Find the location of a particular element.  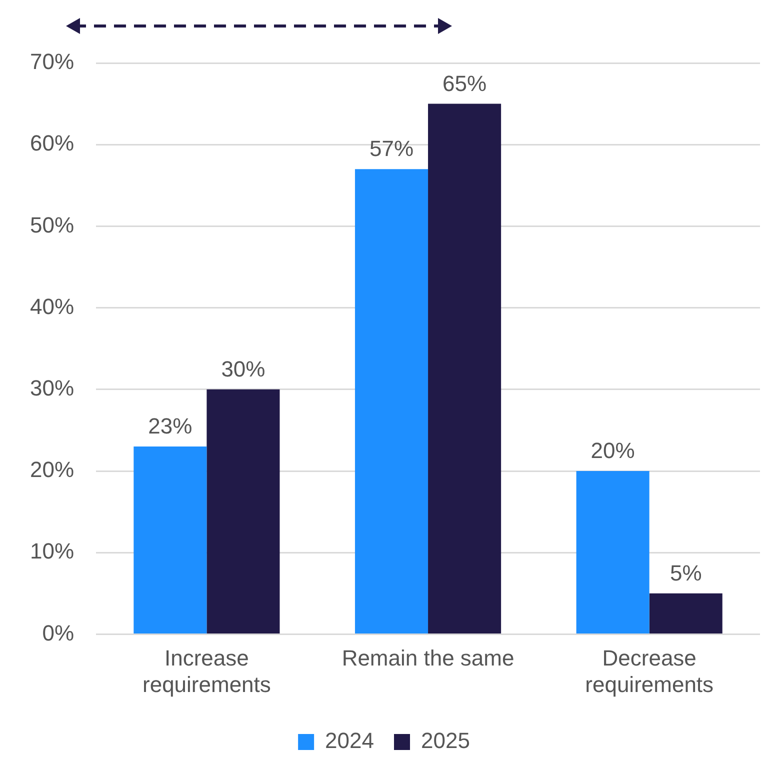

y-tick-label: 30% is located at coordinates (52, 387).